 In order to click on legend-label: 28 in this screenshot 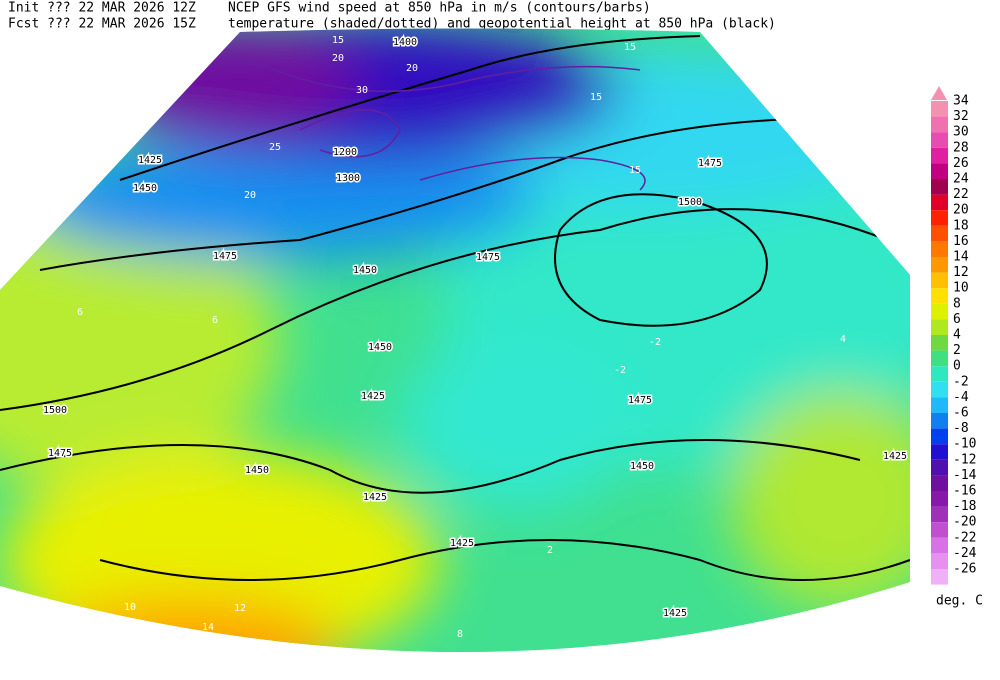, I will do `click(961, 147)`.